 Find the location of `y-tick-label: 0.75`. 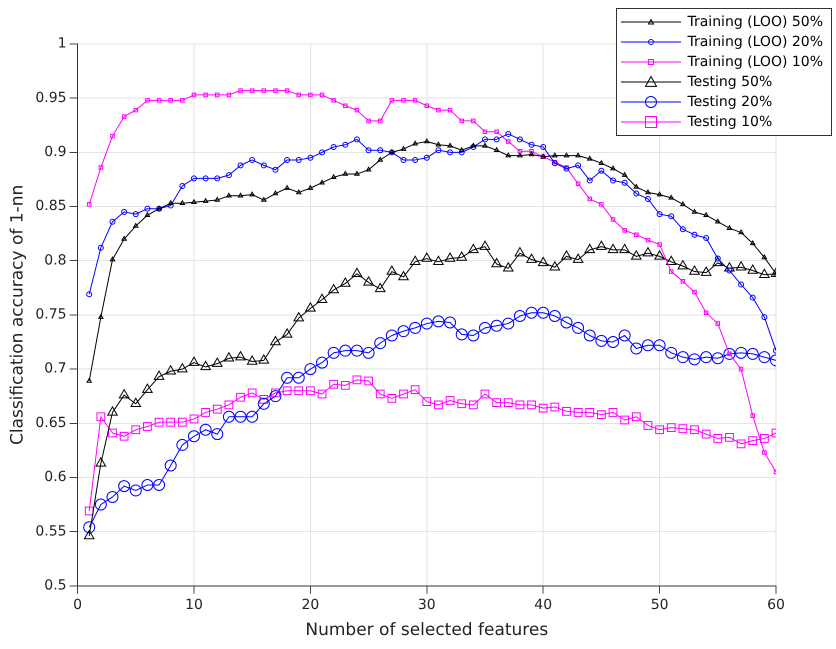

y-tick-label: 0.75 is located at coordinates (51, 314).